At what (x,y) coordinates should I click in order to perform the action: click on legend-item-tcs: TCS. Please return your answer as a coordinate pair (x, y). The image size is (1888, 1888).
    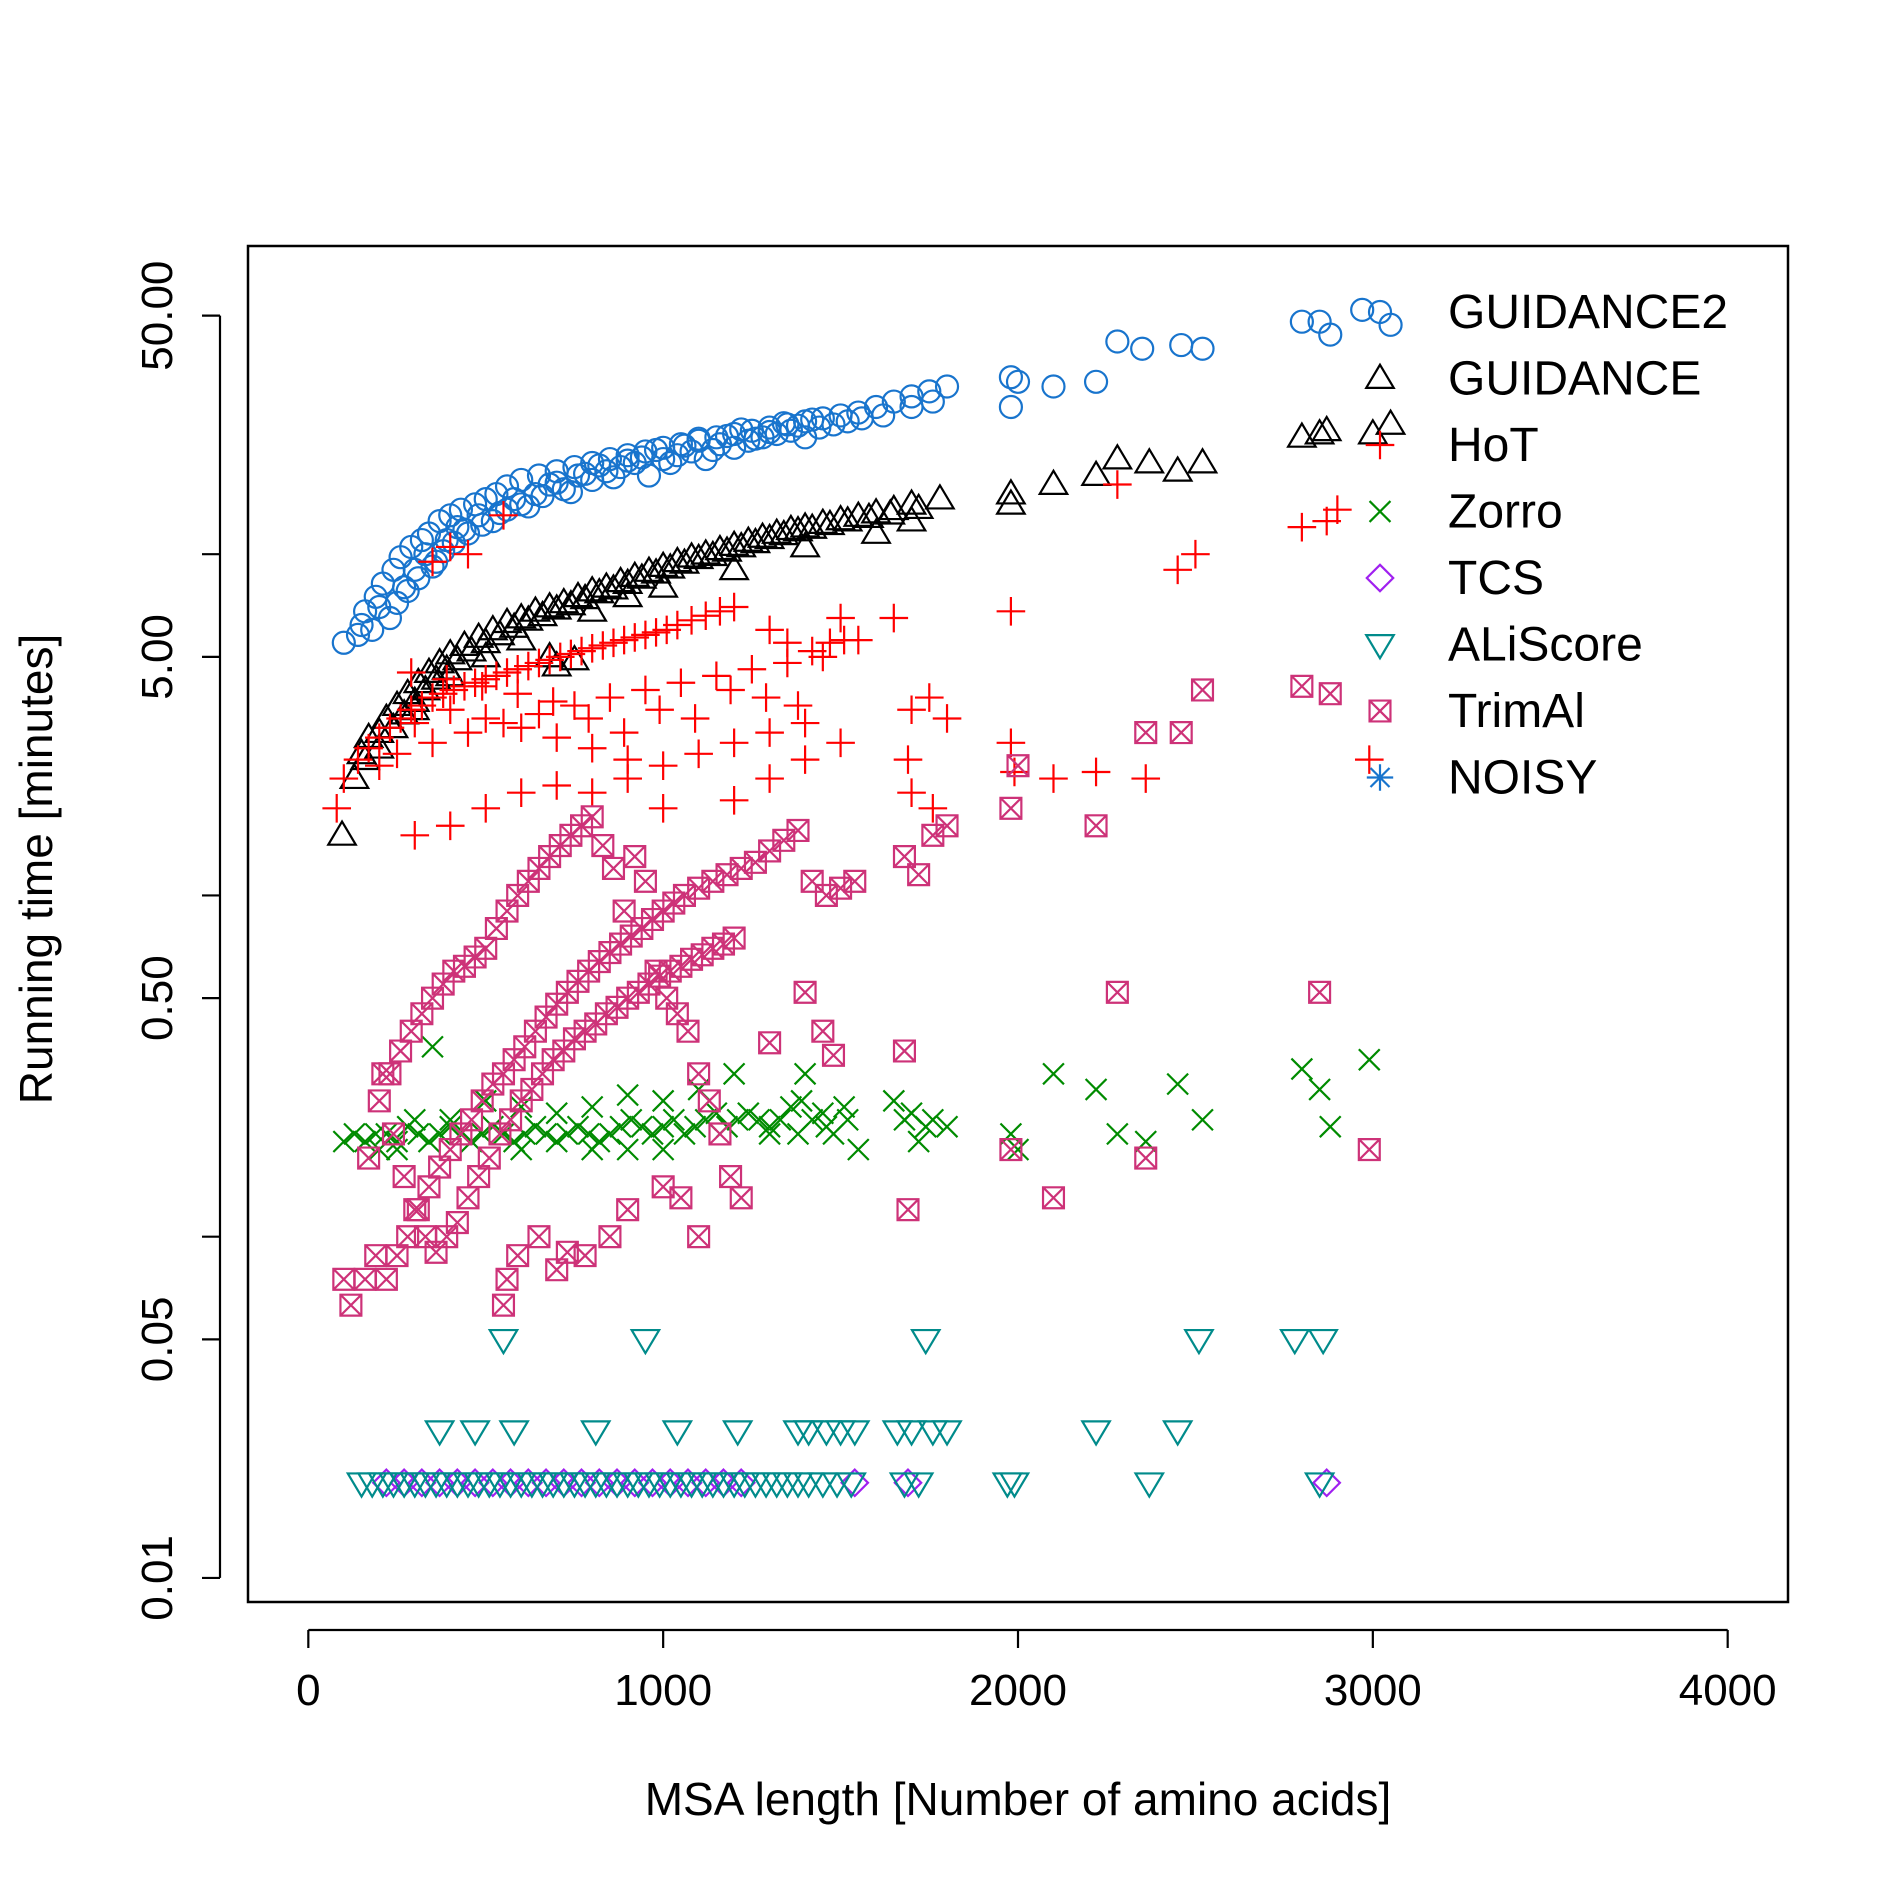
    Looking at the image, I should click on (1454, 578).